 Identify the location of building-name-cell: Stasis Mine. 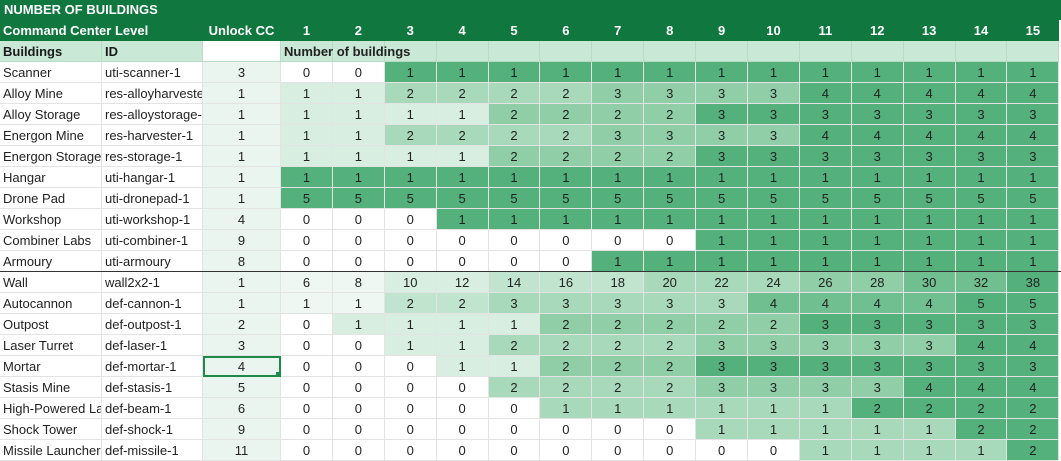
(51, 387).